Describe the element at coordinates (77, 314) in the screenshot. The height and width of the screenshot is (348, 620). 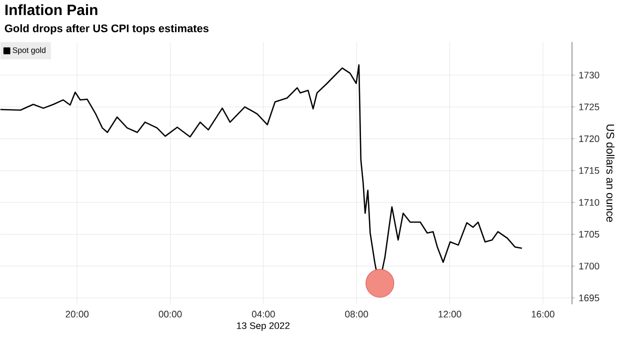
I see `x-tick-label: 20:00` at that location.